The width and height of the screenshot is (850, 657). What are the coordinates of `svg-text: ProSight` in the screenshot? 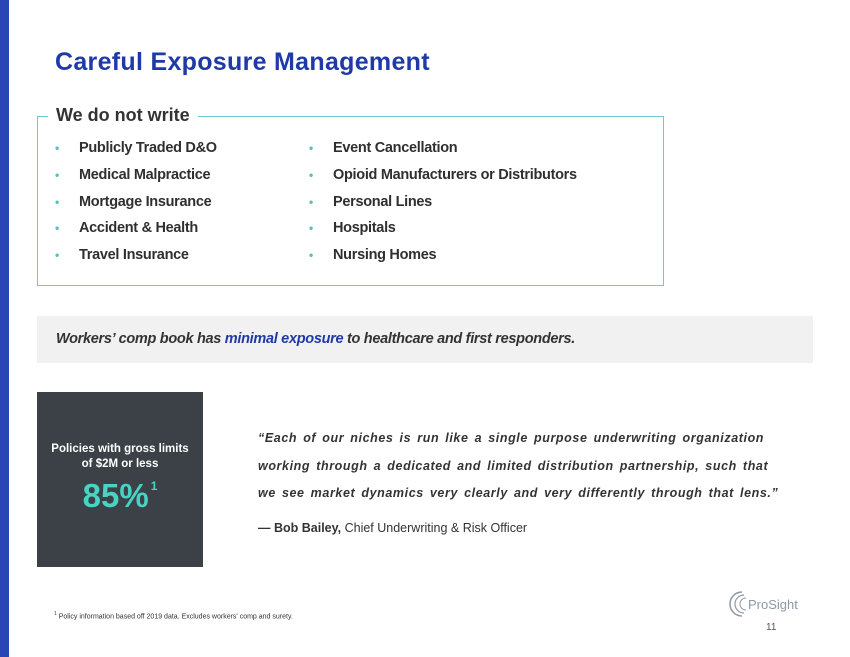 It's located at (773, 604).